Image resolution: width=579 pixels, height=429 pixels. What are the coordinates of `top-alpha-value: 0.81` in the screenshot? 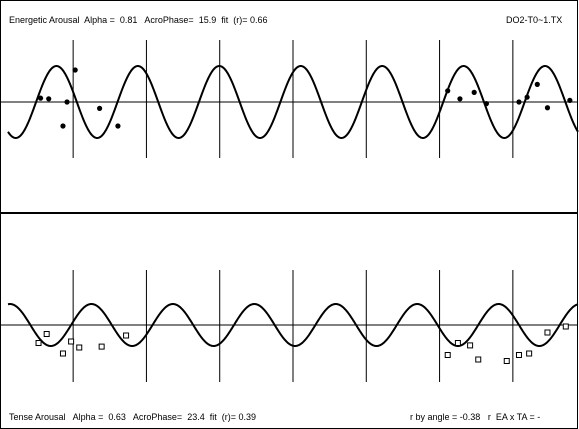 It's located at (128, 20).